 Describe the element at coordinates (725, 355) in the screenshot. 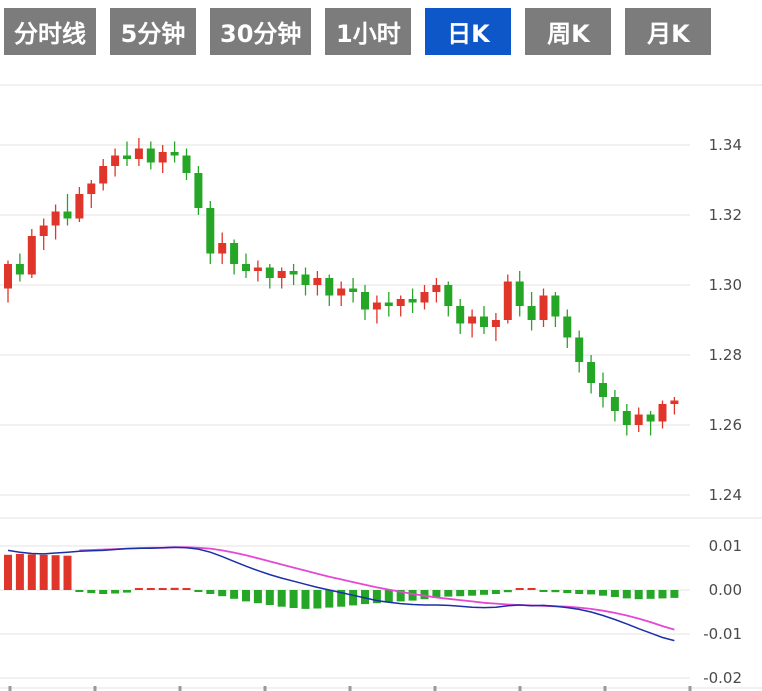

I see `price-tick-label: 1.28` at that location.